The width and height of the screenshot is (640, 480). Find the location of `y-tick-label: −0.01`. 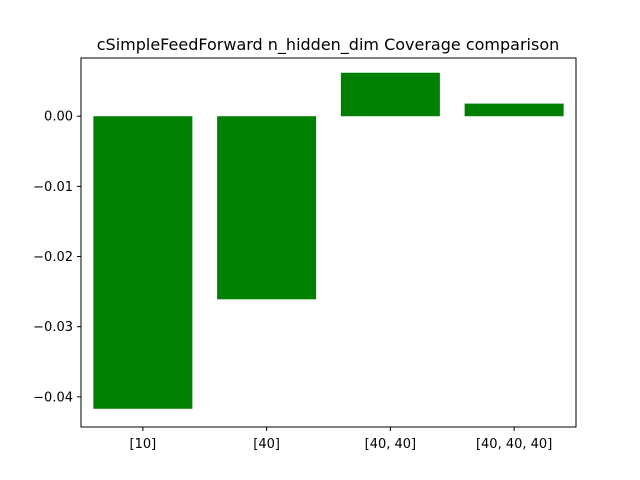

y-tick-label: −0.01 is located at coordinates (53, 187).